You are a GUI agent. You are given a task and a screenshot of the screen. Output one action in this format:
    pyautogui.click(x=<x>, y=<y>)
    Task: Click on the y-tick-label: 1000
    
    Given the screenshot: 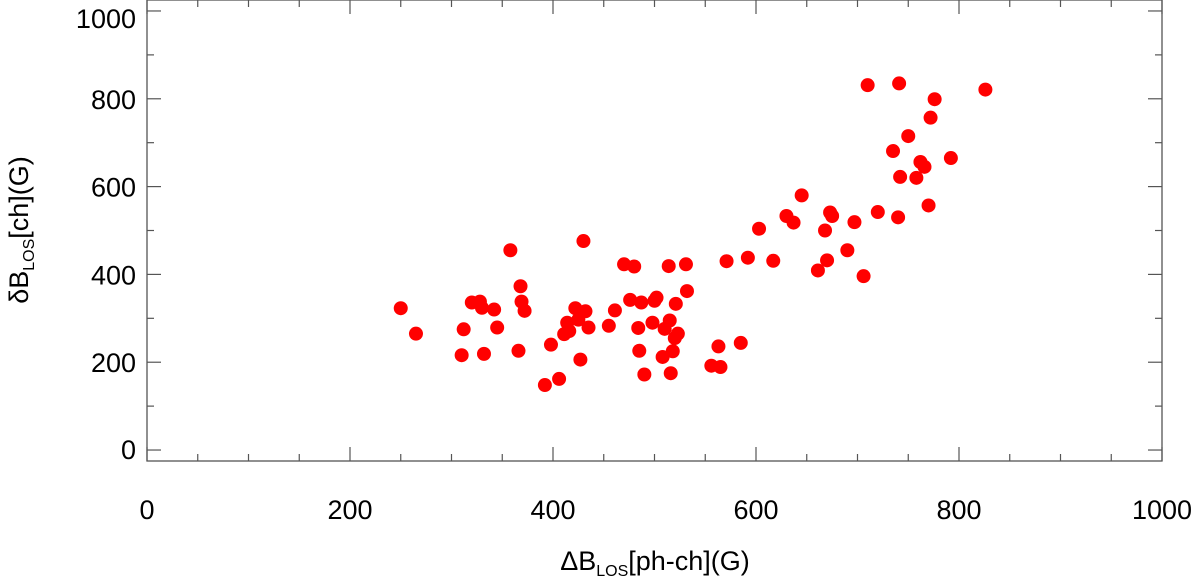 What is the action you would take?
    pyautogui.click(x=106, y=19)
    